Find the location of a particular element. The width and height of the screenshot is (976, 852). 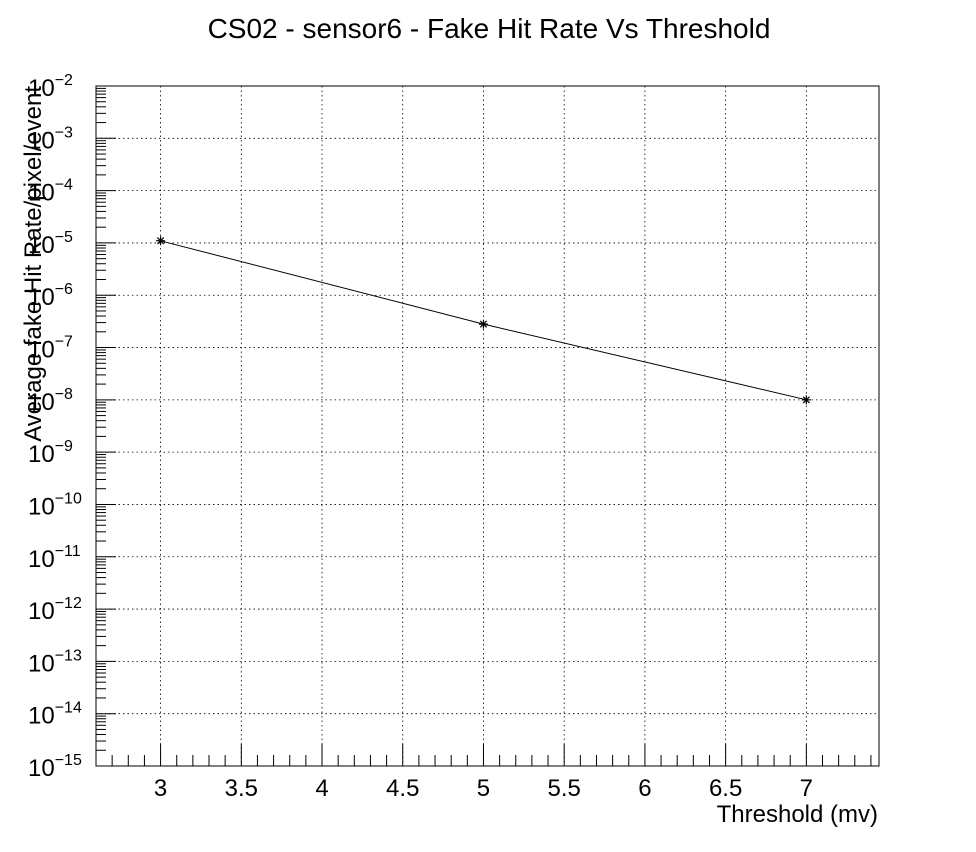

series-group is located at coordinates (483, 320).